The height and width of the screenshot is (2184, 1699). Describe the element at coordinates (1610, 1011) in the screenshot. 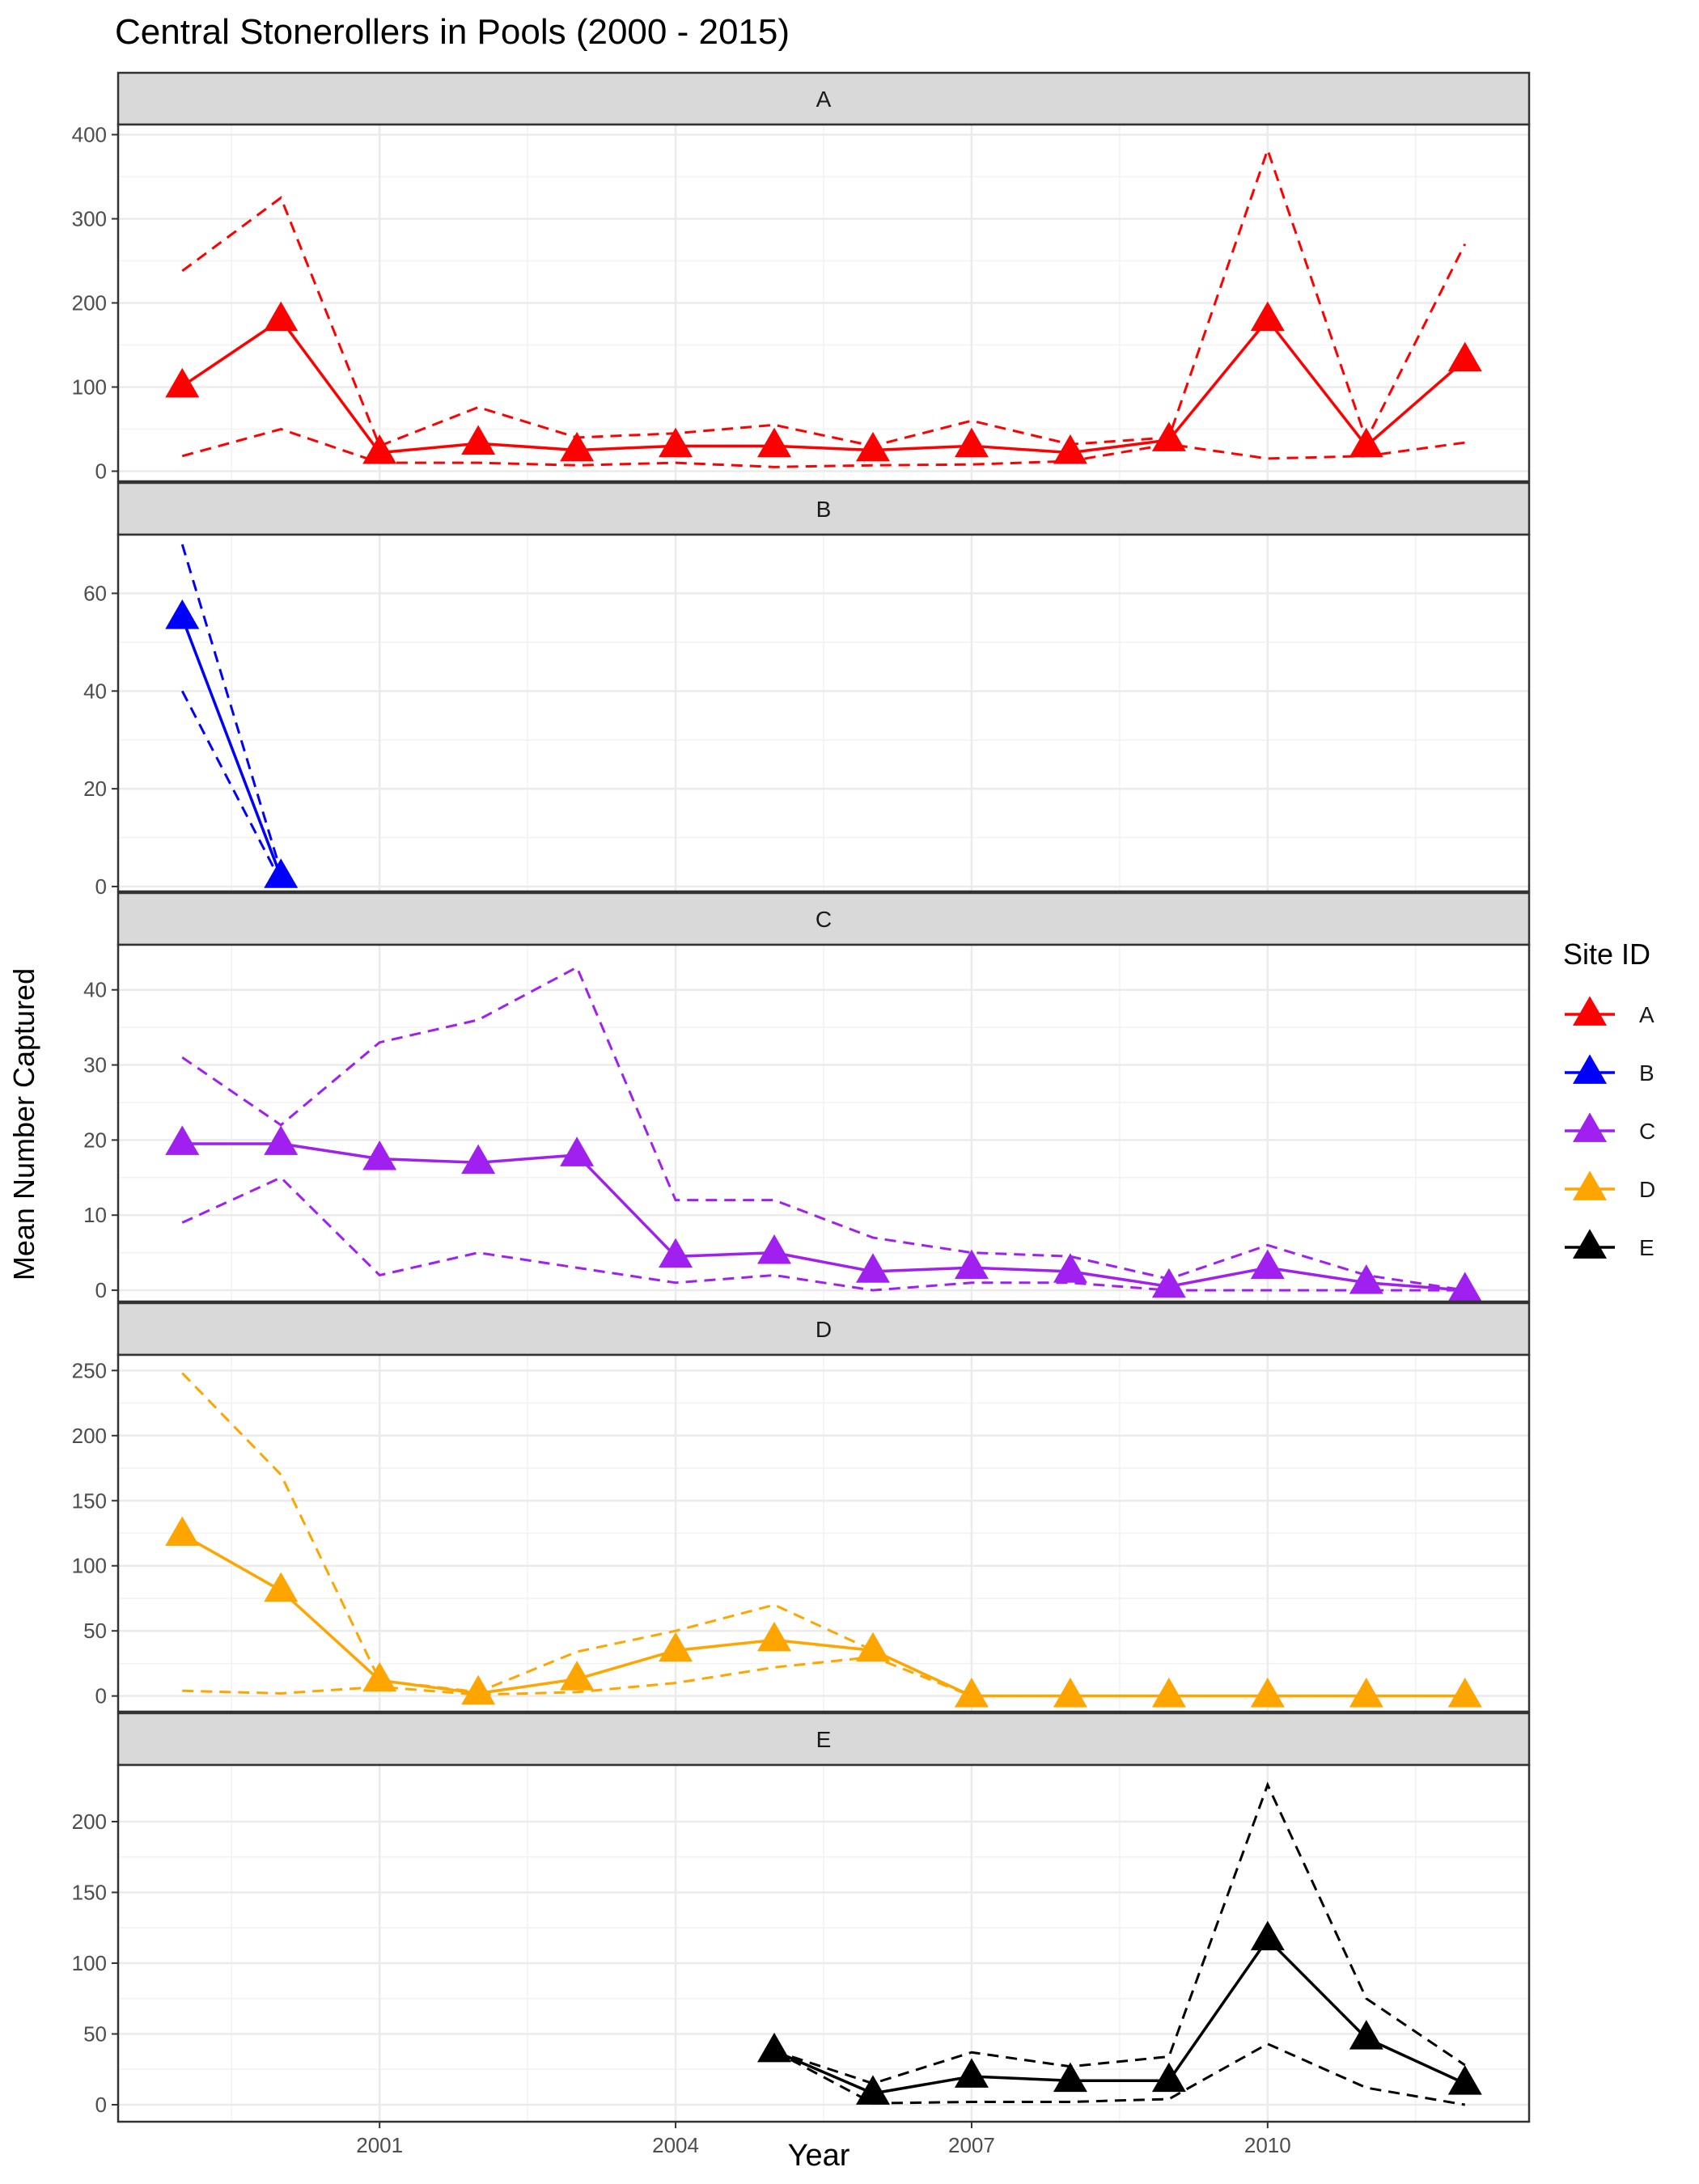

I see `legend-item-a: A` at that location.